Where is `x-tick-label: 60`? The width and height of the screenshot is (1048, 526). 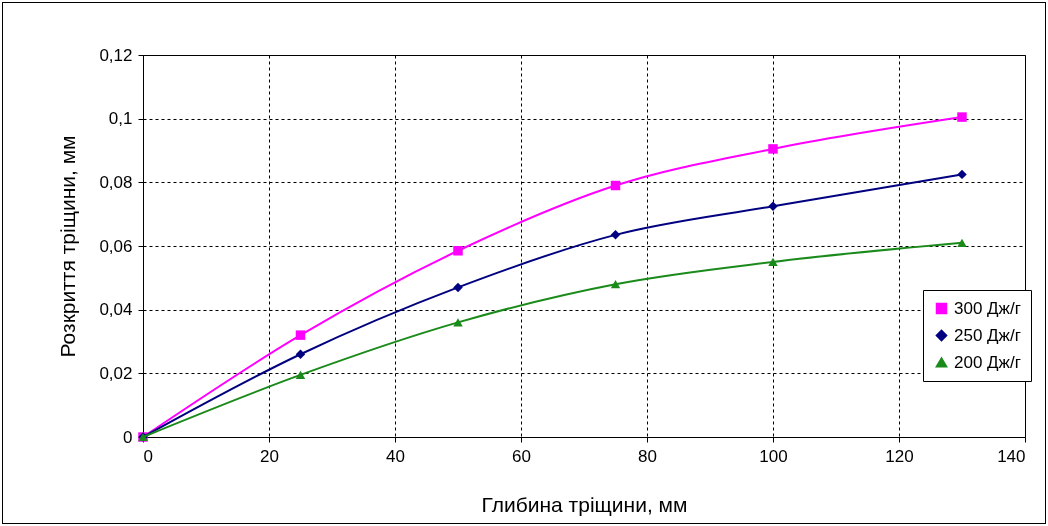
x-tick-label: 60 is located at coordinates (521, 456).